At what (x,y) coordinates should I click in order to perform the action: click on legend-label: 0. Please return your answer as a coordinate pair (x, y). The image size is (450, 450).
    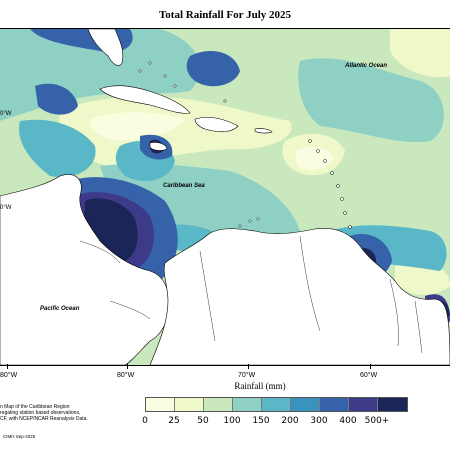
    Looking at the image, I should click on (145, 421).